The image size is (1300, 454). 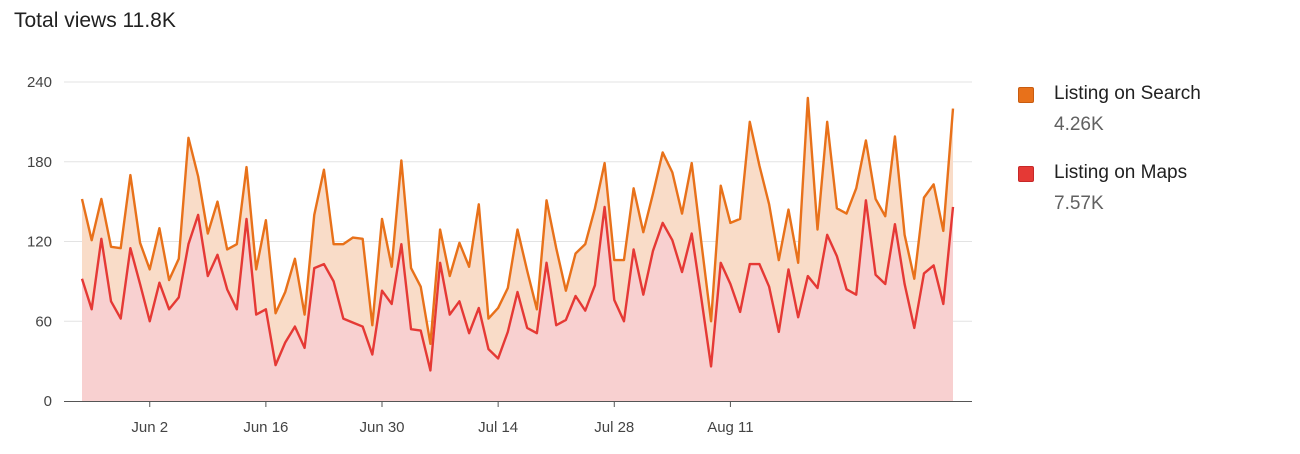 What do you see at coordinates (95, 20) in the screenshot?
I see `chart-title: Total views 11.8K` at bounding box center [95, 20].